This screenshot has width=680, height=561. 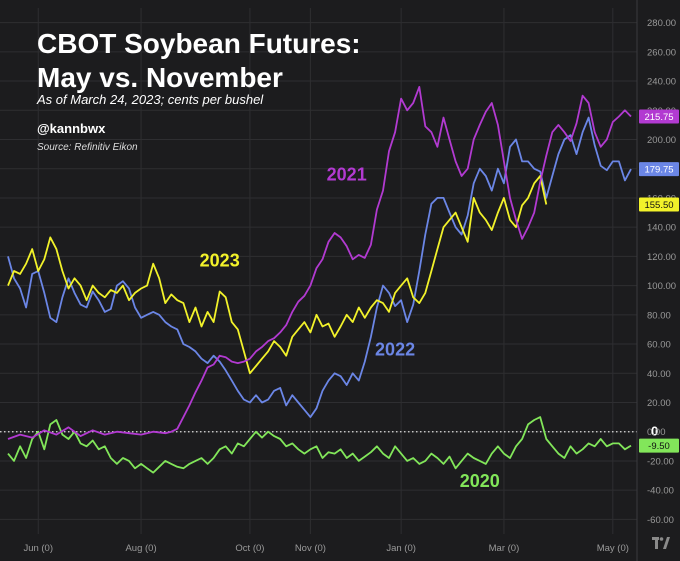 What do you see at coordinates (87, 147) in the screenshot?
I see `source-note: Source: Refinitiv Eikon` at bounding box center [87, 147].